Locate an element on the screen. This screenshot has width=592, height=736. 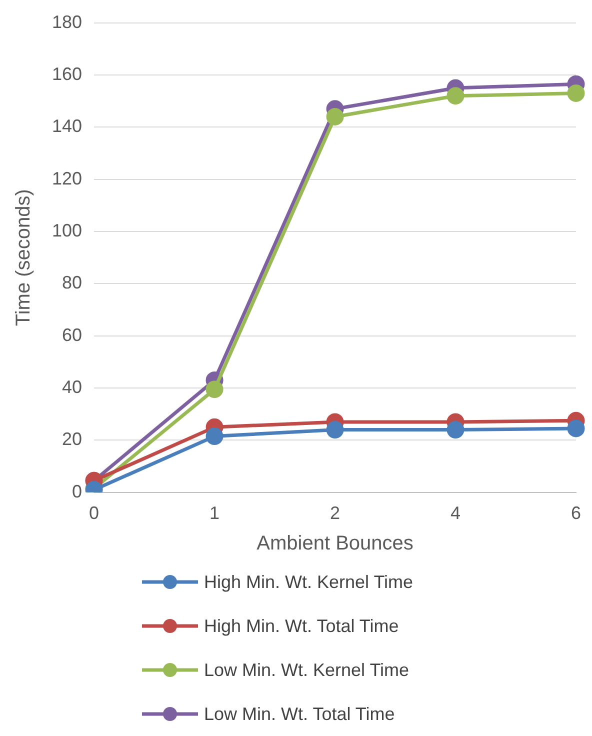
y-tick-label: 80 is located at coordinates (72, 282).